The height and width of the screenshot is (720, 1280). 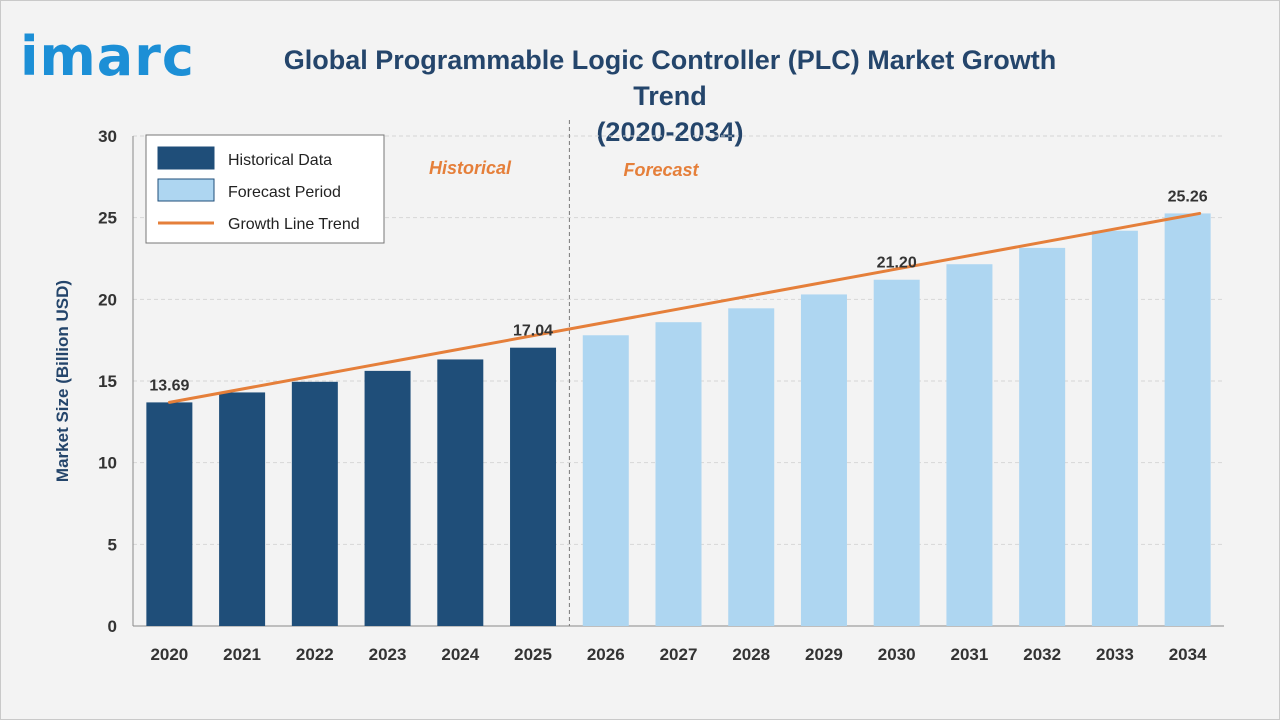 I want to click on bar-2028, so click(x=751, y=467).